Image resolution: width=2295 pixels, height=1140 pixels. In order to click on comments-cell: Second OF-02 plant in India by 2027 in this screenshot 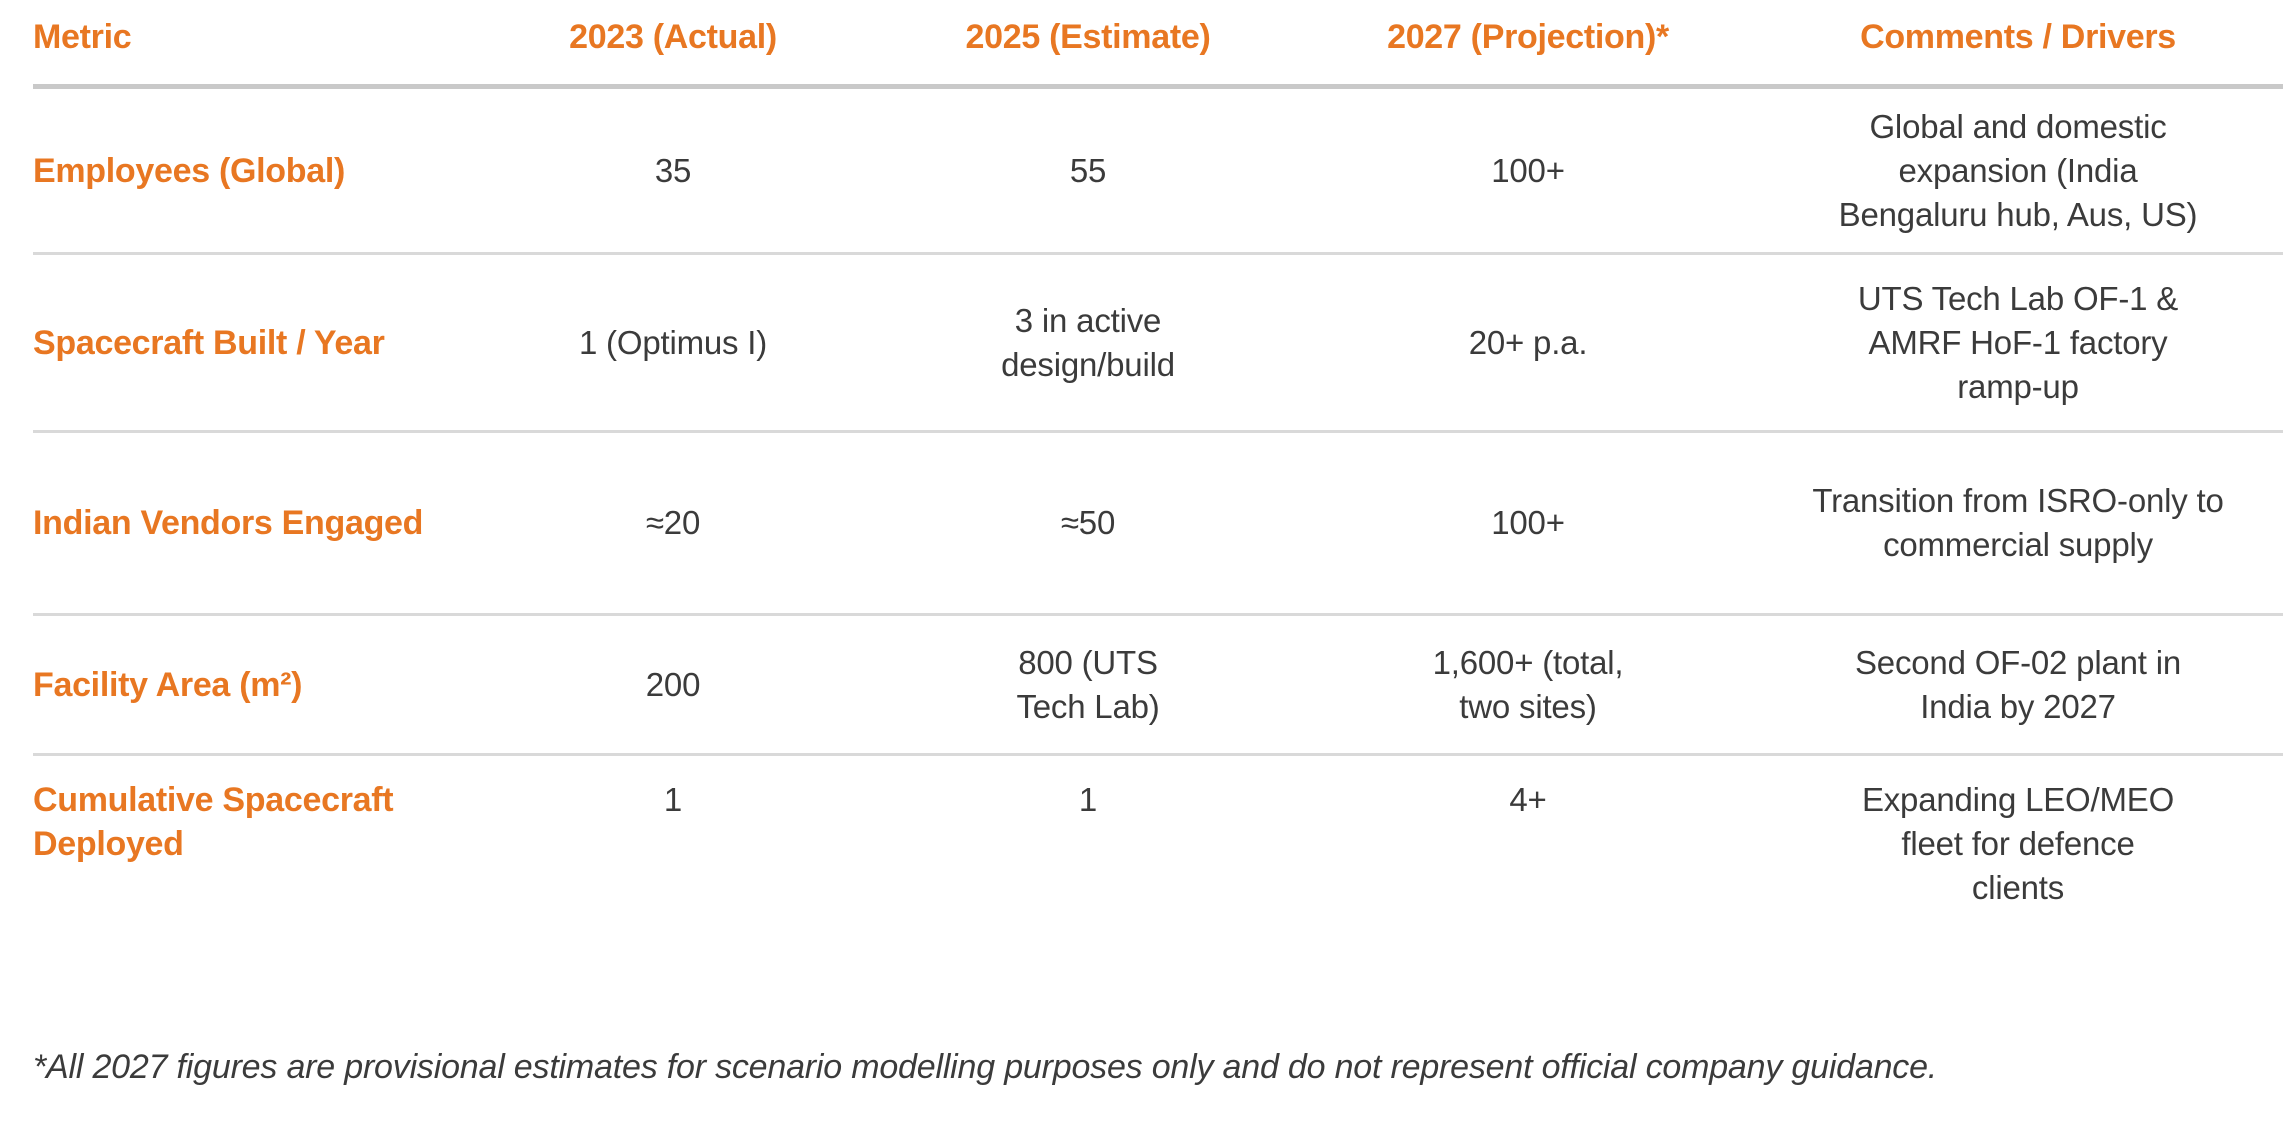, I will do `click(2018, 684)`.